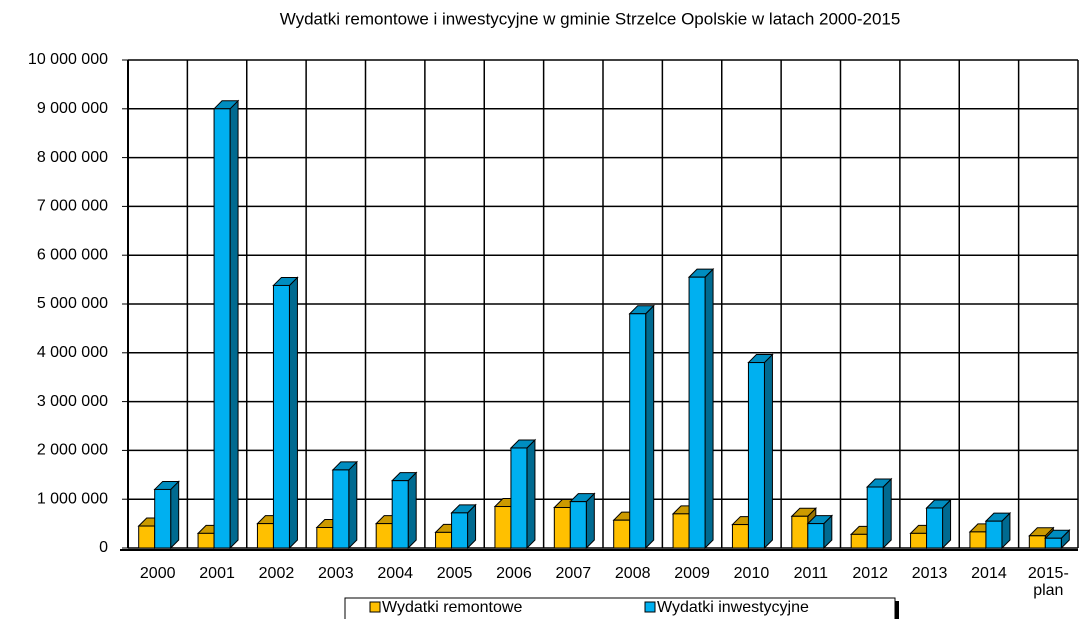 This screenshot has width=1081, height=619. Describe the element at coordinates (72, 108) in the screenshot. I see `y-tick-label: 9 000 000` at that location.